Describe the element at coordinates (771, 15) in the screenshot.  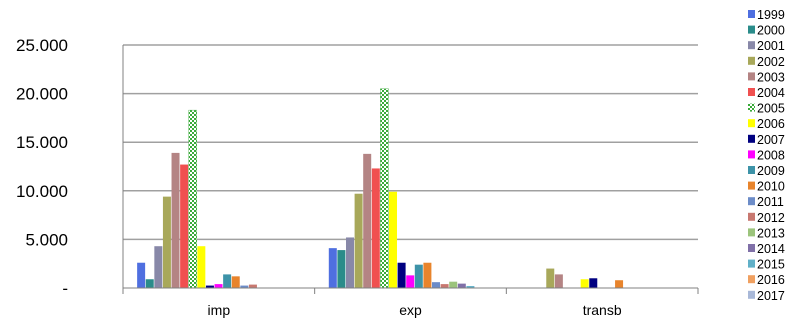
I see `legend-label: 1999` at that location.